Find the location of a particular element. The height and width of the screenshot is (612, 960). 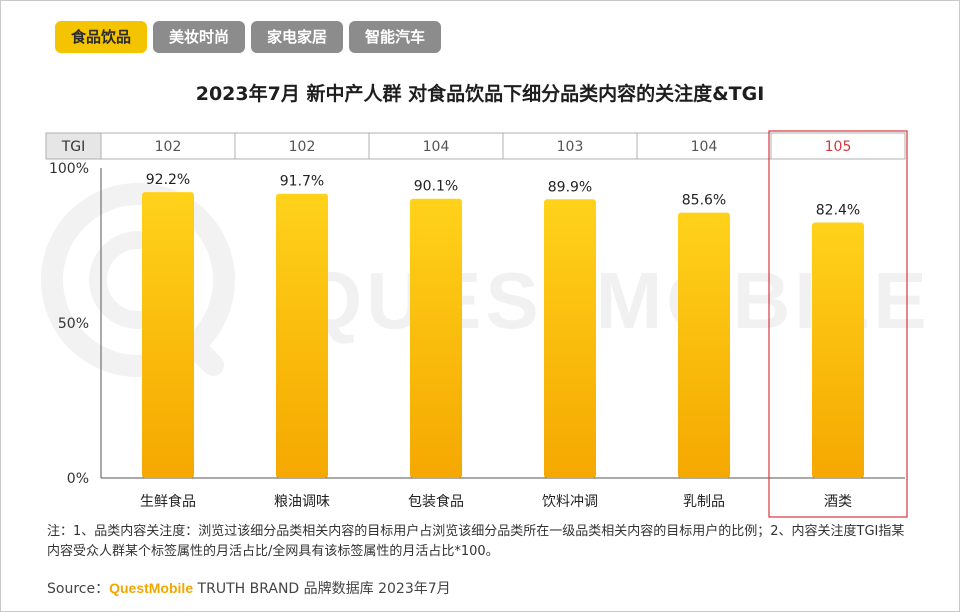

y-tick-label: 0% is located at coordinates (78, 479).